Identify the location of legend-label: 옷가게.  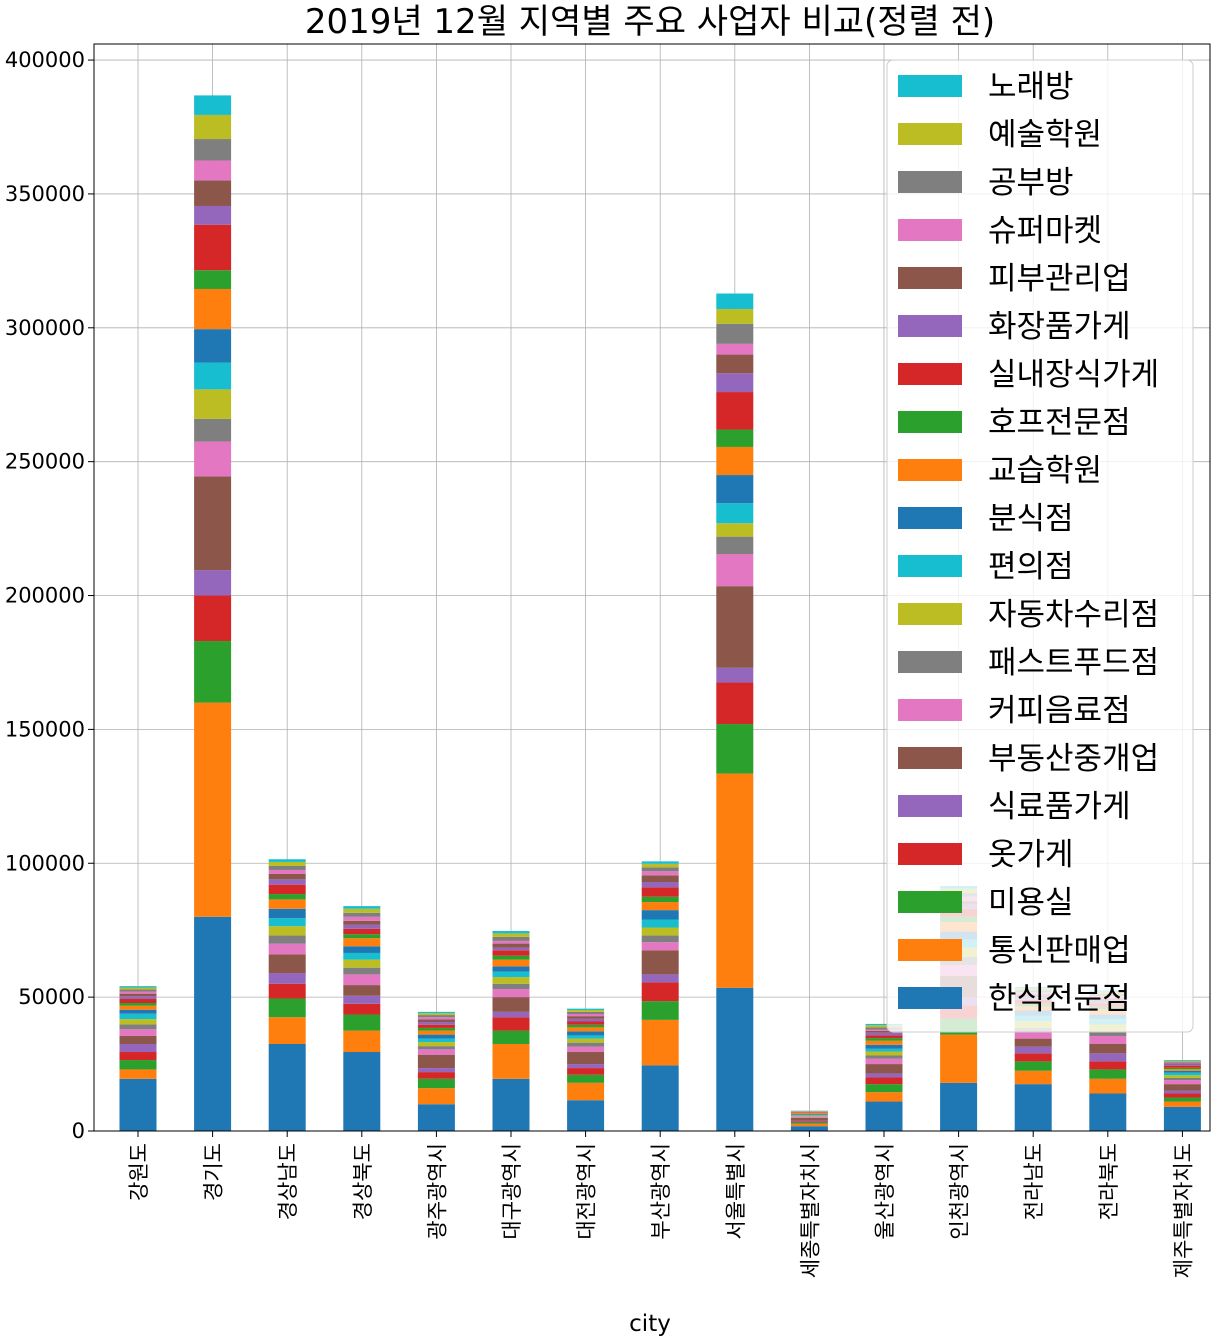
(1031, 855).